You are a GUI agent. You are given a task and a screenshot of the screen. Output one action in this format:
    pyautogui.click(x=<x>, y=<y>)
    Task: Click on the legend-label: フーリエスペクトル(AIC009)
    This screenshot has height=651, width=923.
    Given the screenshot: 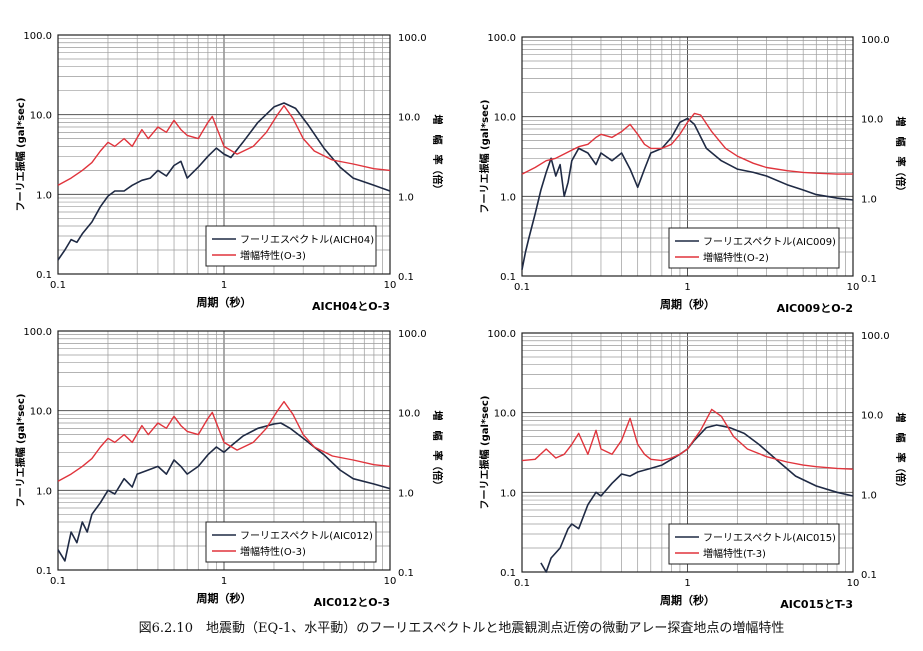 What is the action you would take?
    pyautogui.click(x=769, y=242)
    